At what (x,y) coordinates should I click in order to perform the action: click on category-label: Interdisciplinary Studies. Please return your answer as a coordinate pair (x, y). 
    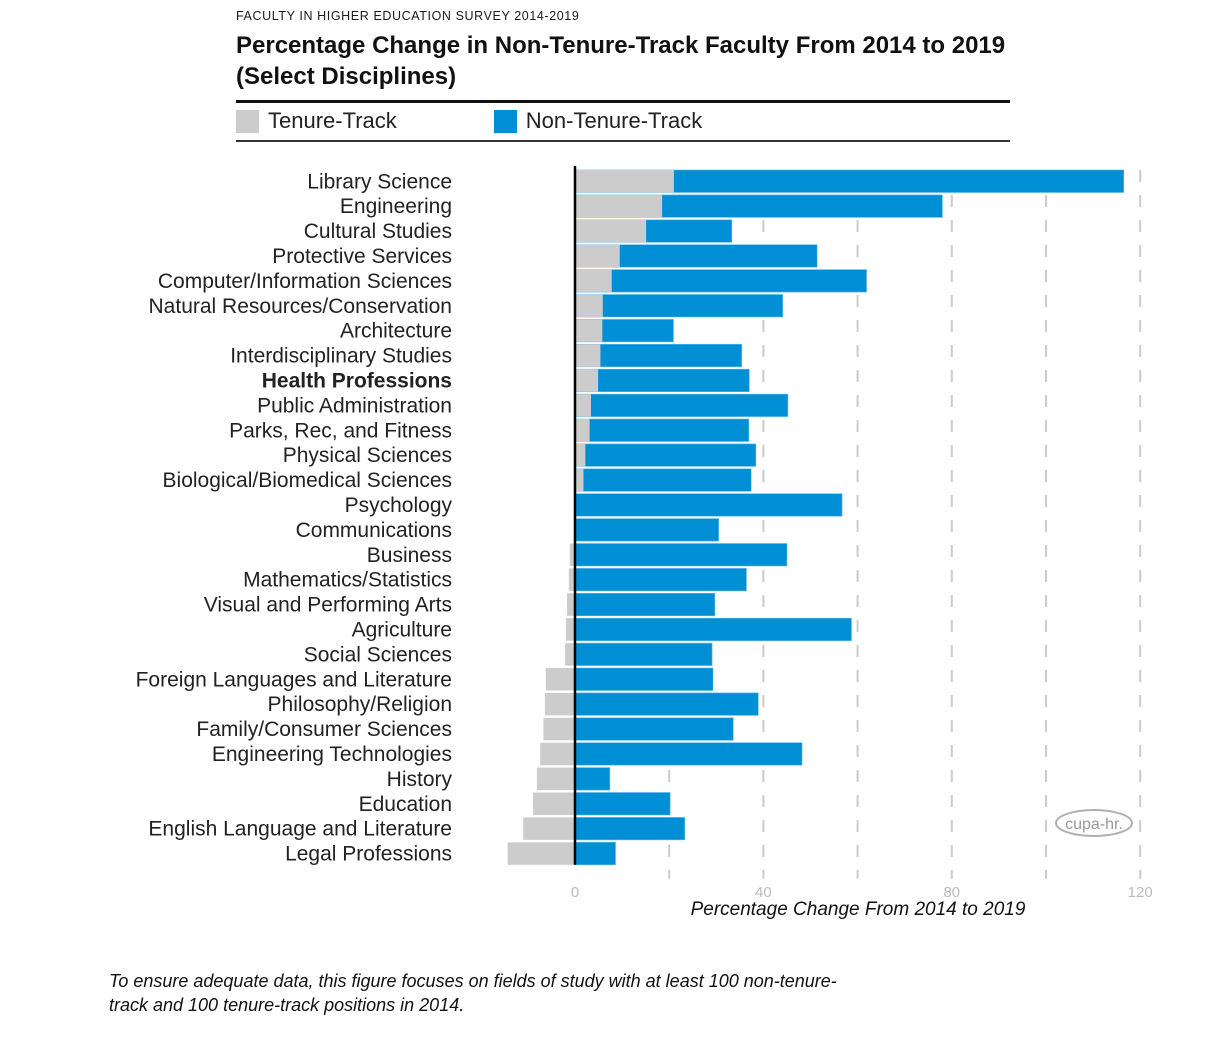
    Looking at the image, I should click on (341, 356).